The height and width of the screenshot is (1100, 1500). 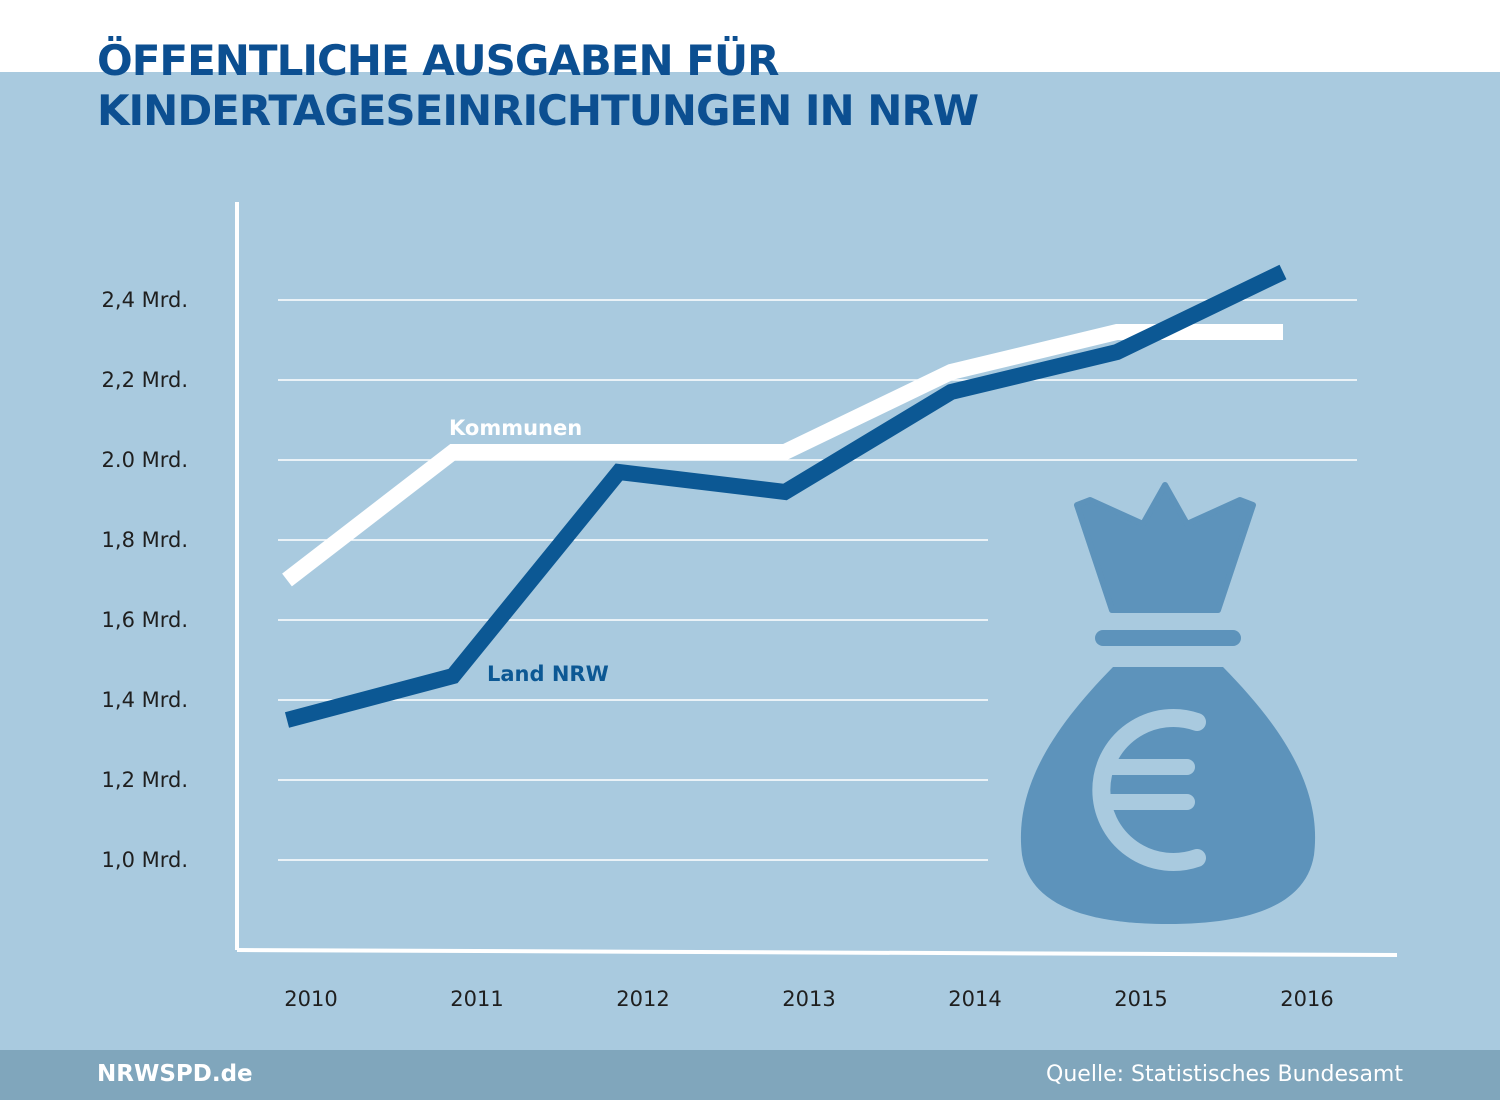 What do you see at coordinates (1306, 999) in the screenshot?
I see `x-tick-label: 2016` at bounding box center [1306, 999].